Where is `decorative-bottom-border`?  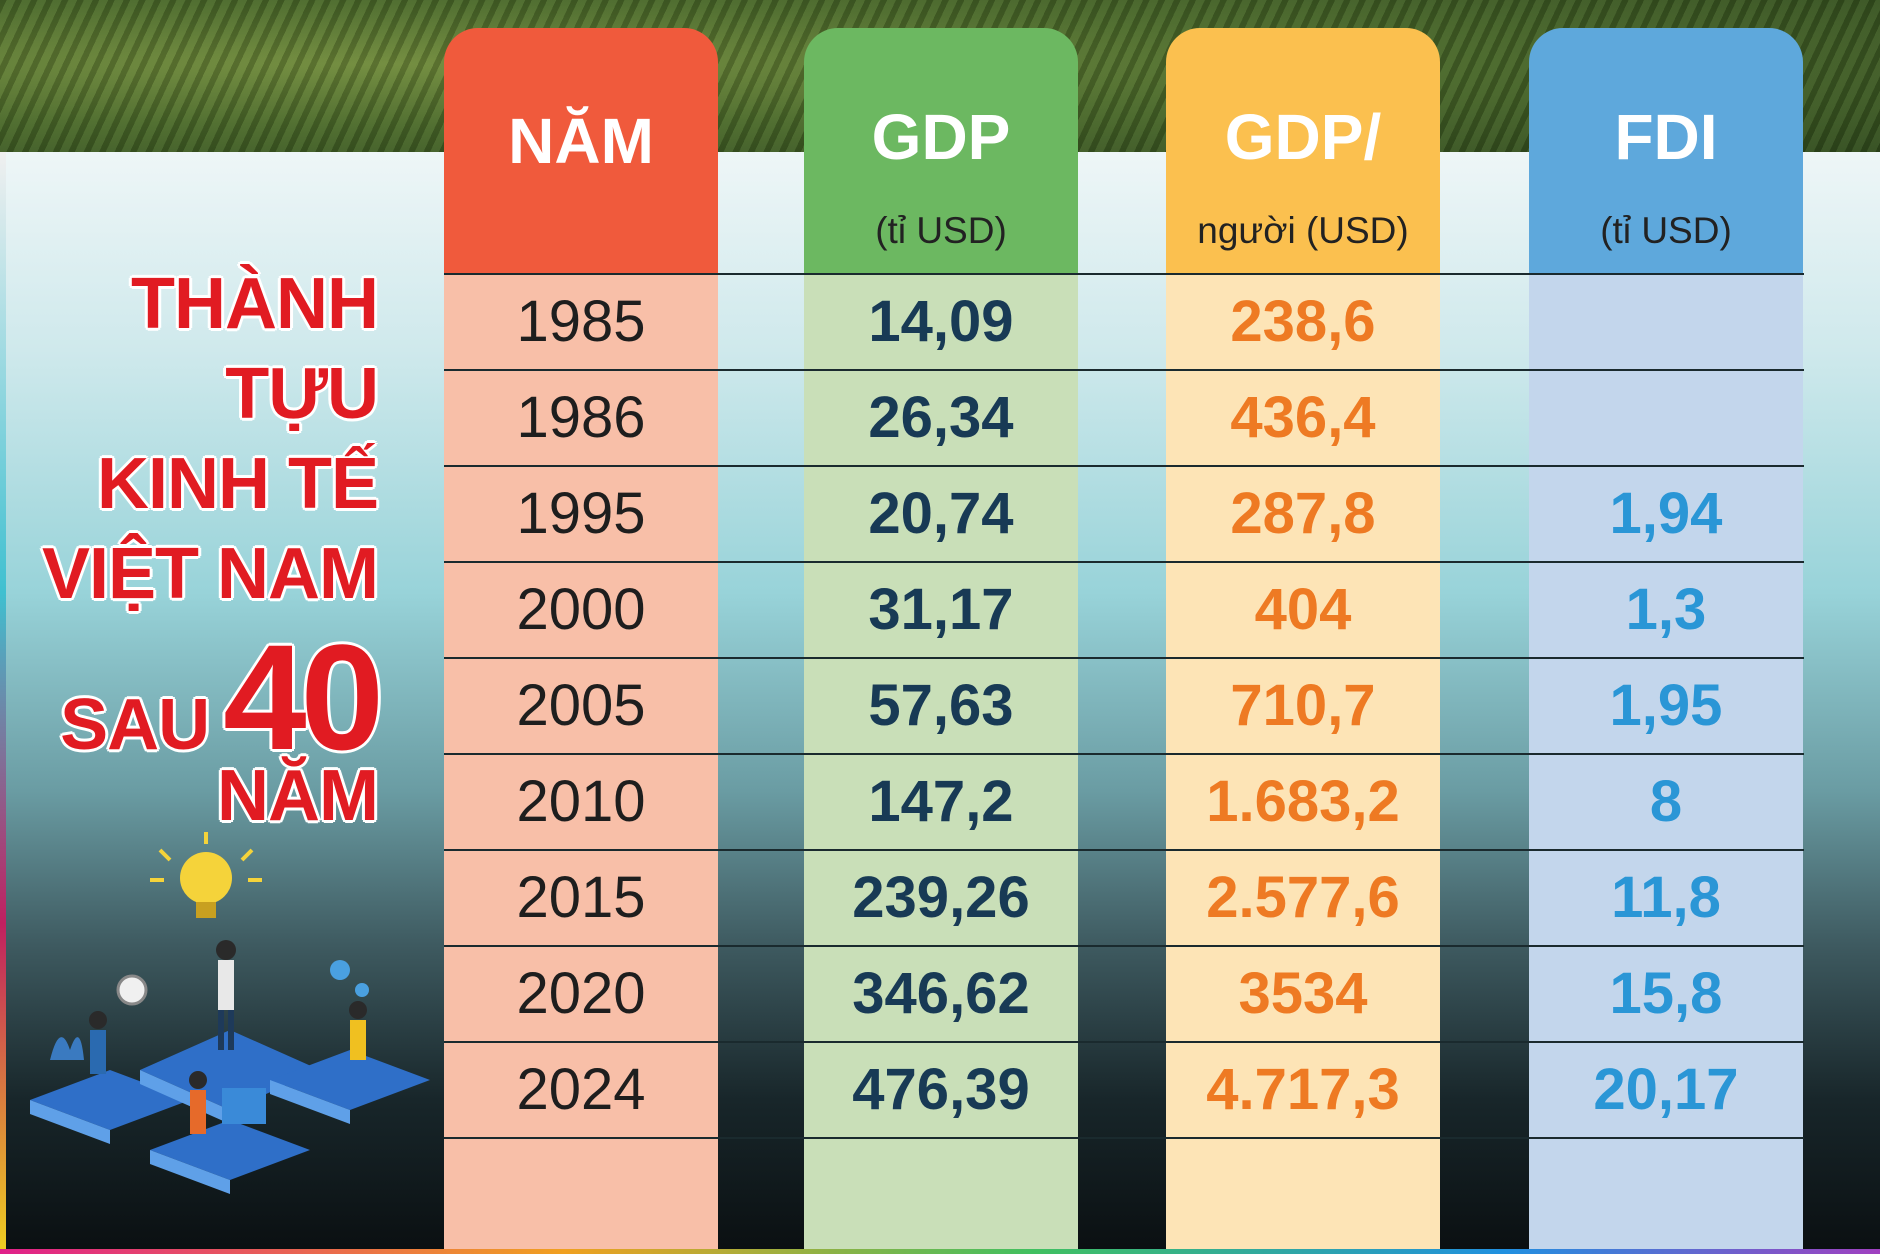
decorative-bottom-border is located at coordinates (940, 1251).